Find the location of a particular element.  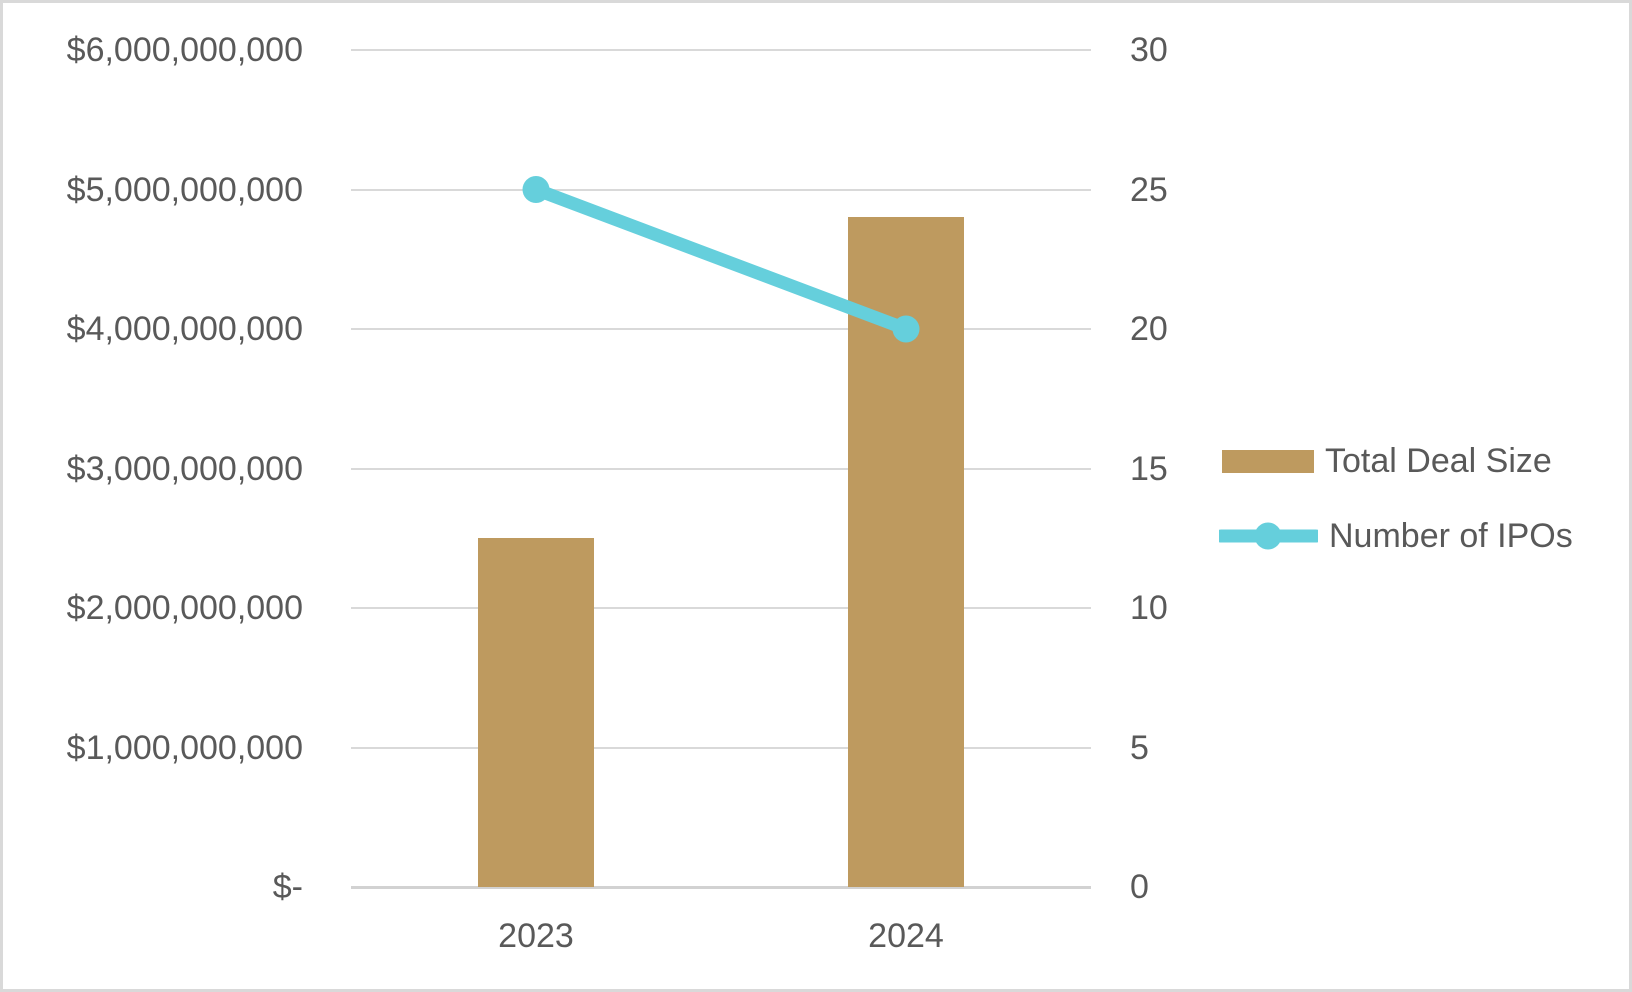

legend-item-number-of-ipos: Number of IPOs is located at coordinates (1396, 536).